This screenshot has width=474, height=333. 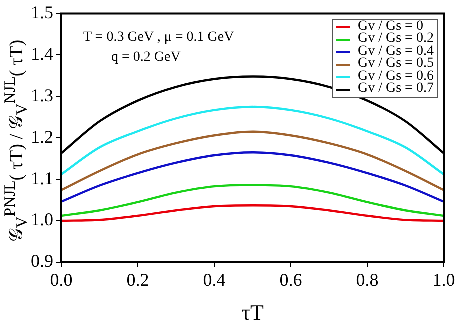 What do you see at coordinates (138, 280) in the screenshot?
I see `x-tick-label: 0.2` at bounding box center [138, 280].